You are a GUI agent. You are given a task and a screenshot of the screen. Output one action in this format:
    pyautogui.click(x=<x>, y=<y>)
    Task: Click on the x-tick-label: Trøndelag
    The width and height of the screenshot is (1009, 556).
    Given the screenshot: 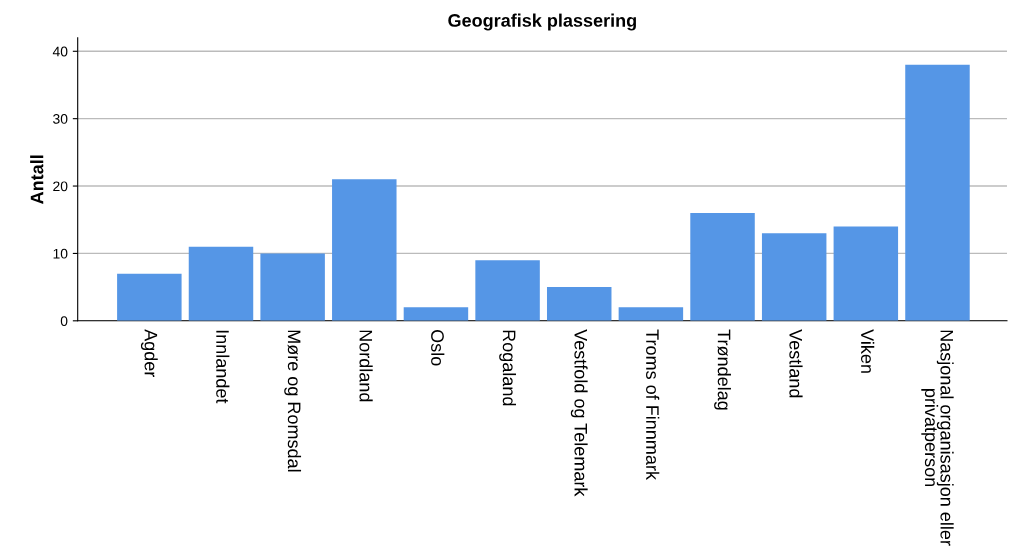 What is the action you would take?
    pyautogui.click(x=722, y=369)
    